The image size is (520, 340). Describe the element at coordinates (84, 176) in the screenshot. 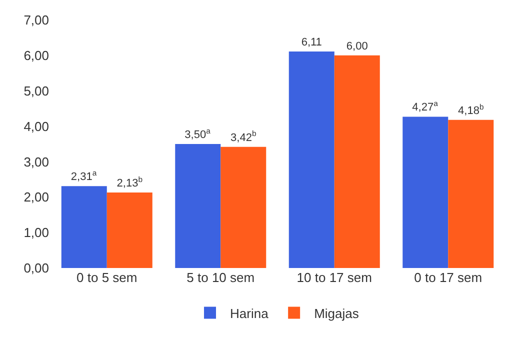

I see `data-label: 2,31$^{a}$` at that location.